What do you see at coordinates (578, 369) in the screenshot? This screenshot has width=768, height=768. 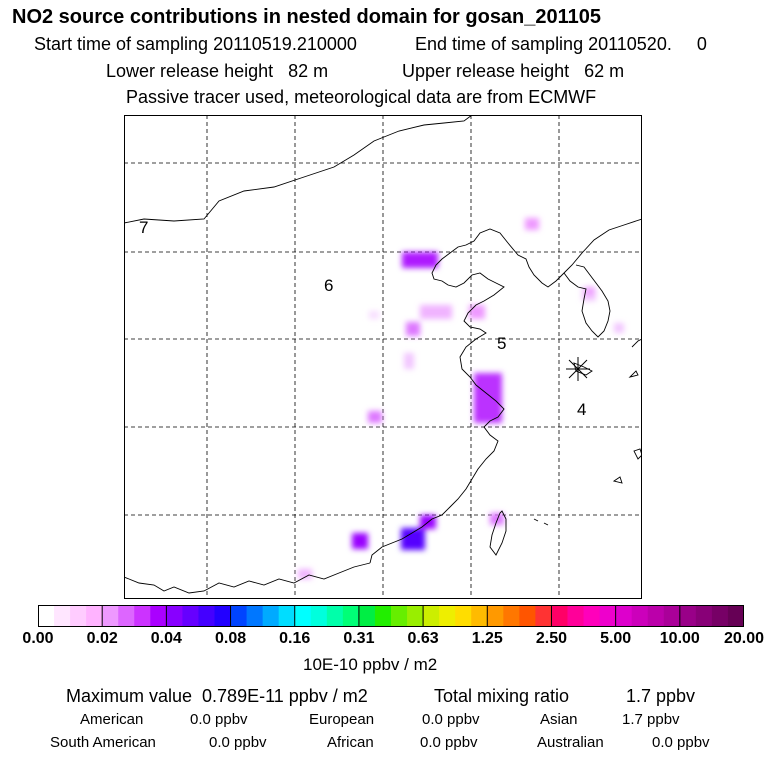 I see `receptor-star-icon` at bounding box center [578, 369].